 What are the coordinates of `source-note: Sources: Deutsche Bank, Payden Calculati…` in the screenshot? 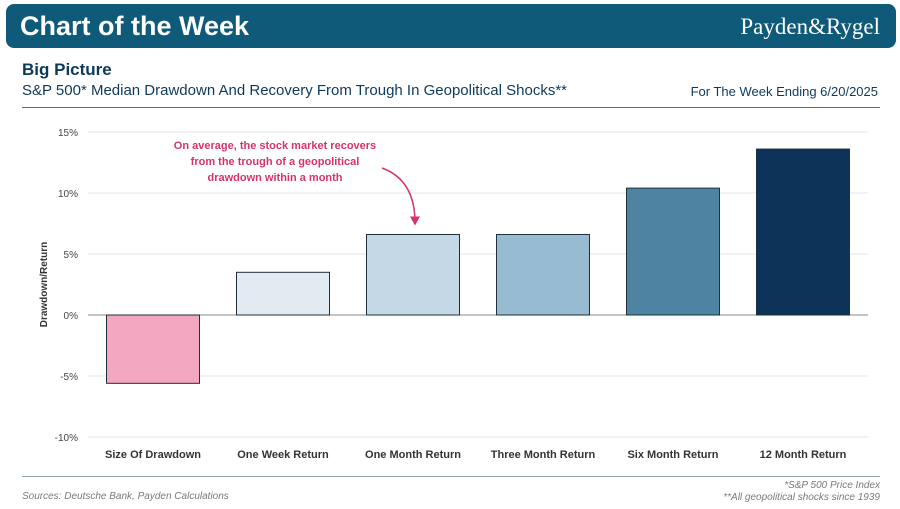 It's located at (125, 496).